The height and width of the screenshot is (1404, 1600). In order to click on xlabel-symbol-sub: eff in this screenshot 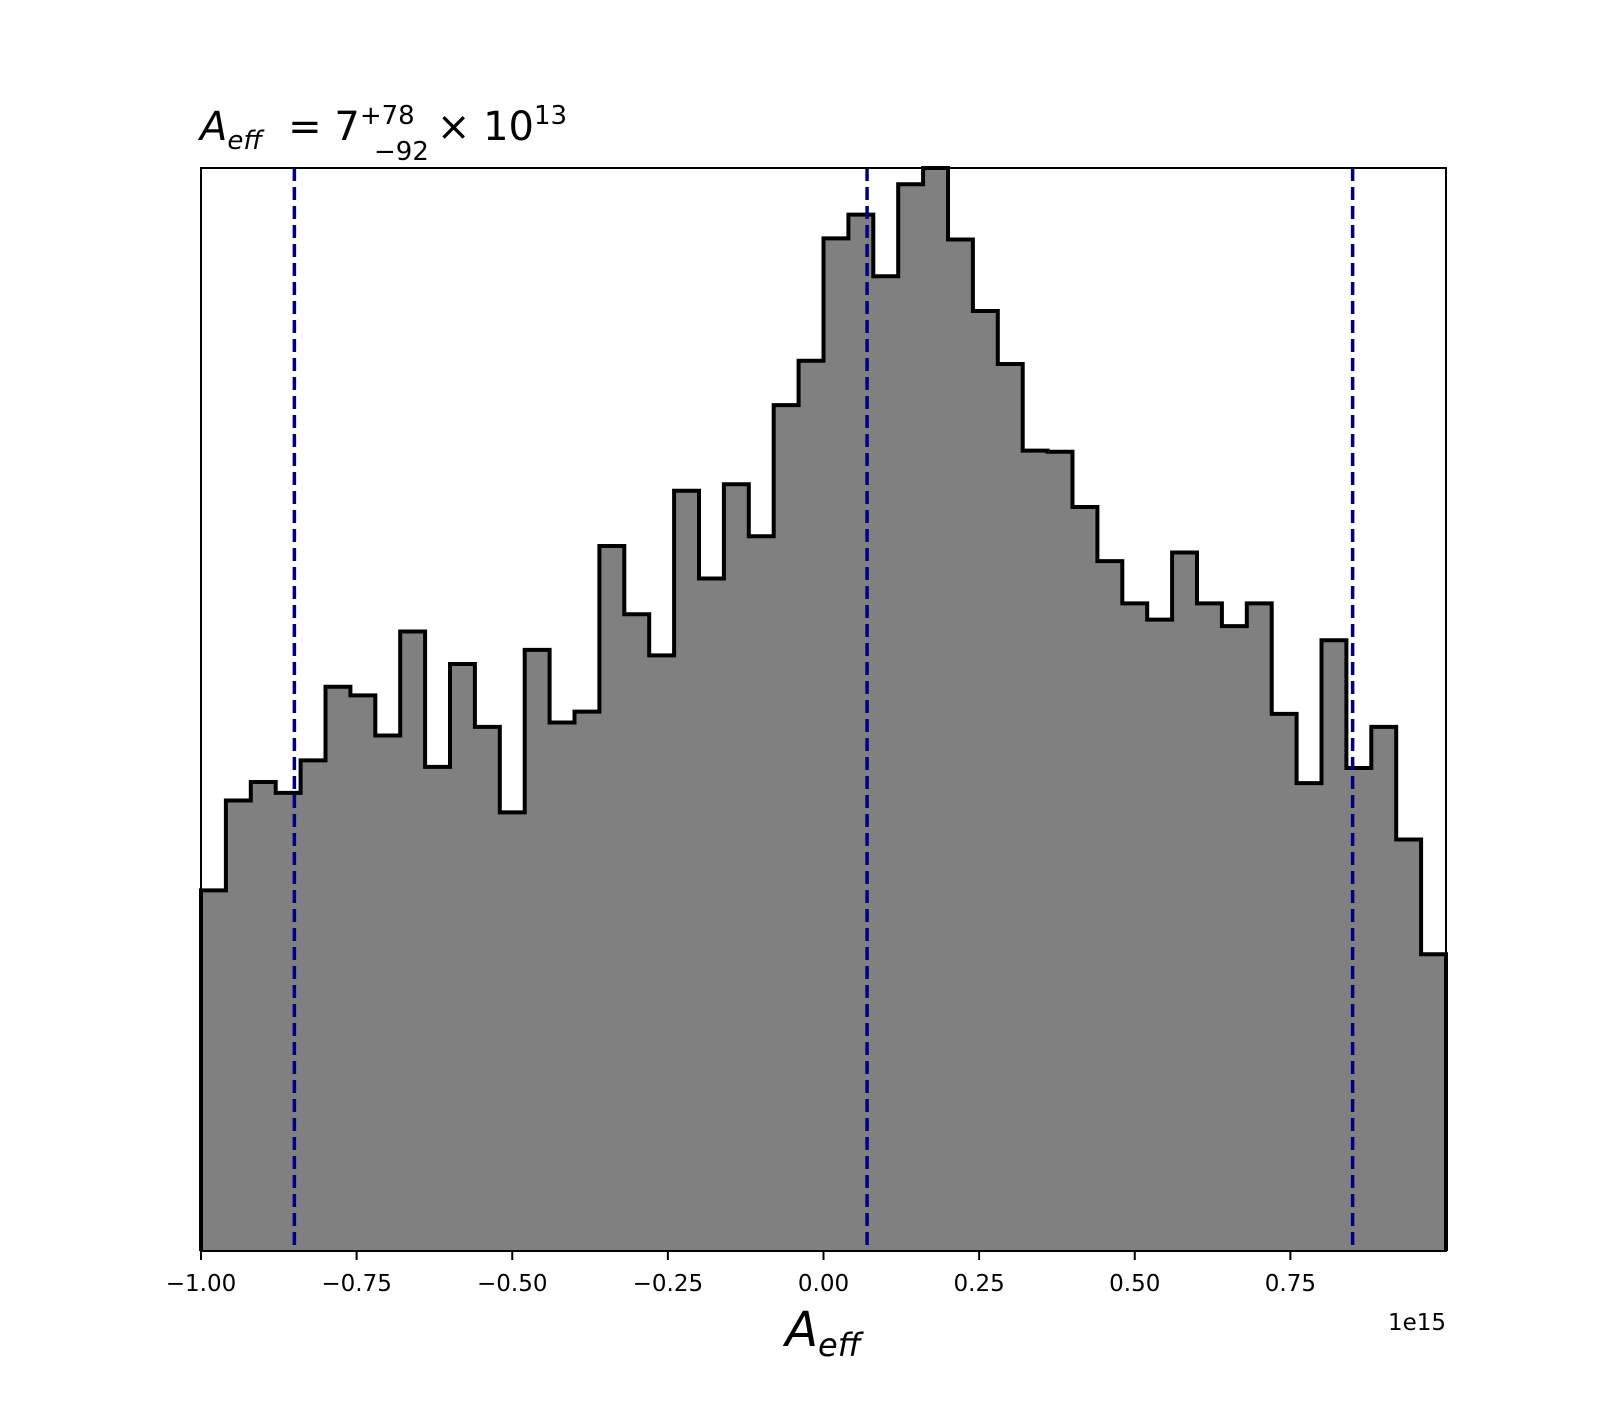, I will do `click(841, 1345)`.